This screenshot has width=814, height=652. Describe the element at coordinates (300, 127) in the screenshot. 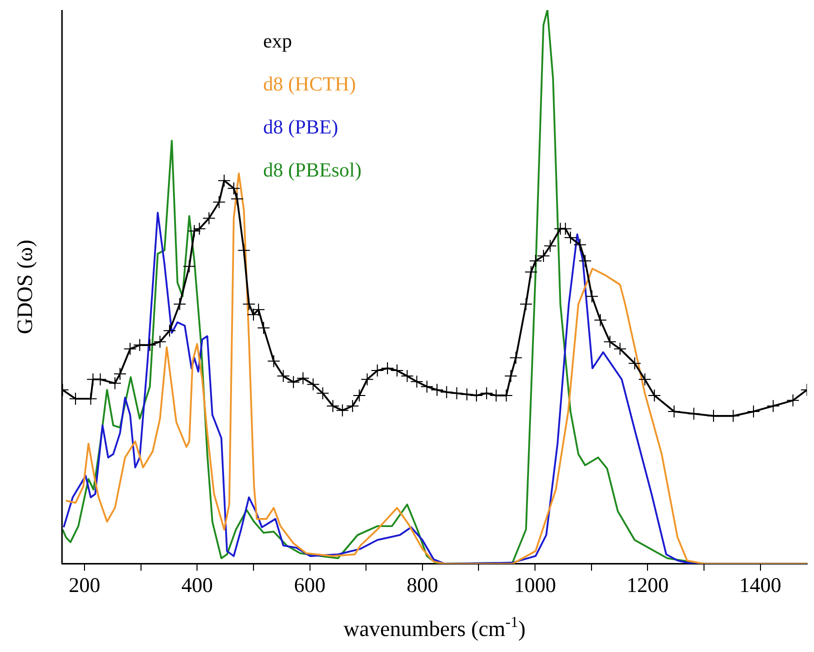

I see `text: d8 (PBE)` at that location.